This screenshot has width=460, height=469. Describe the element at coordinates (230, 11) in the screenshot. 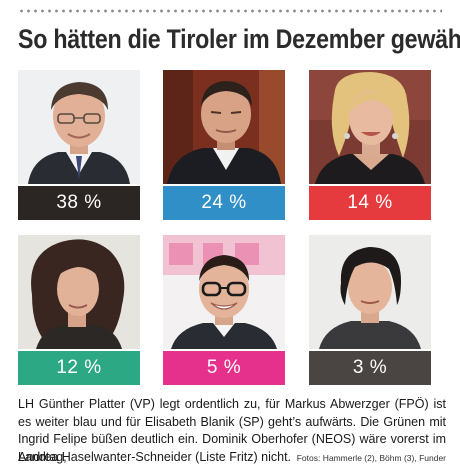

I see `dotted-rule` at that location.